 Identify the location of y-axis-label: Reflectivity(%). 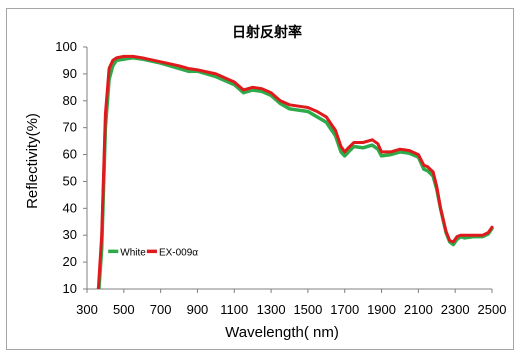
(32, 161).